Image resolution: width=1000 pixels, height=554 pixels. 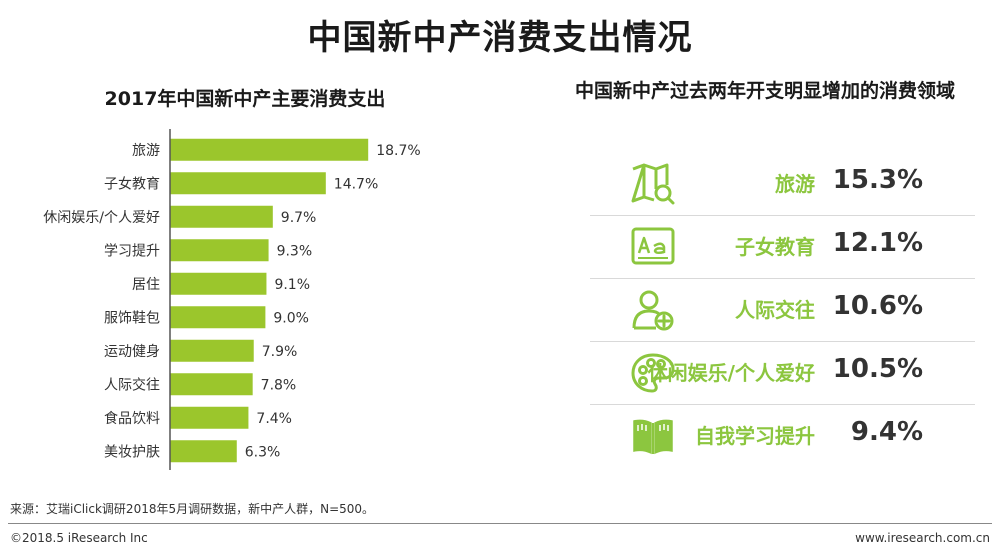 What do you see at coordinates (263, 452) in the screenshot?
I see `value-label: 6.3%` at bounding box center [263, 452].